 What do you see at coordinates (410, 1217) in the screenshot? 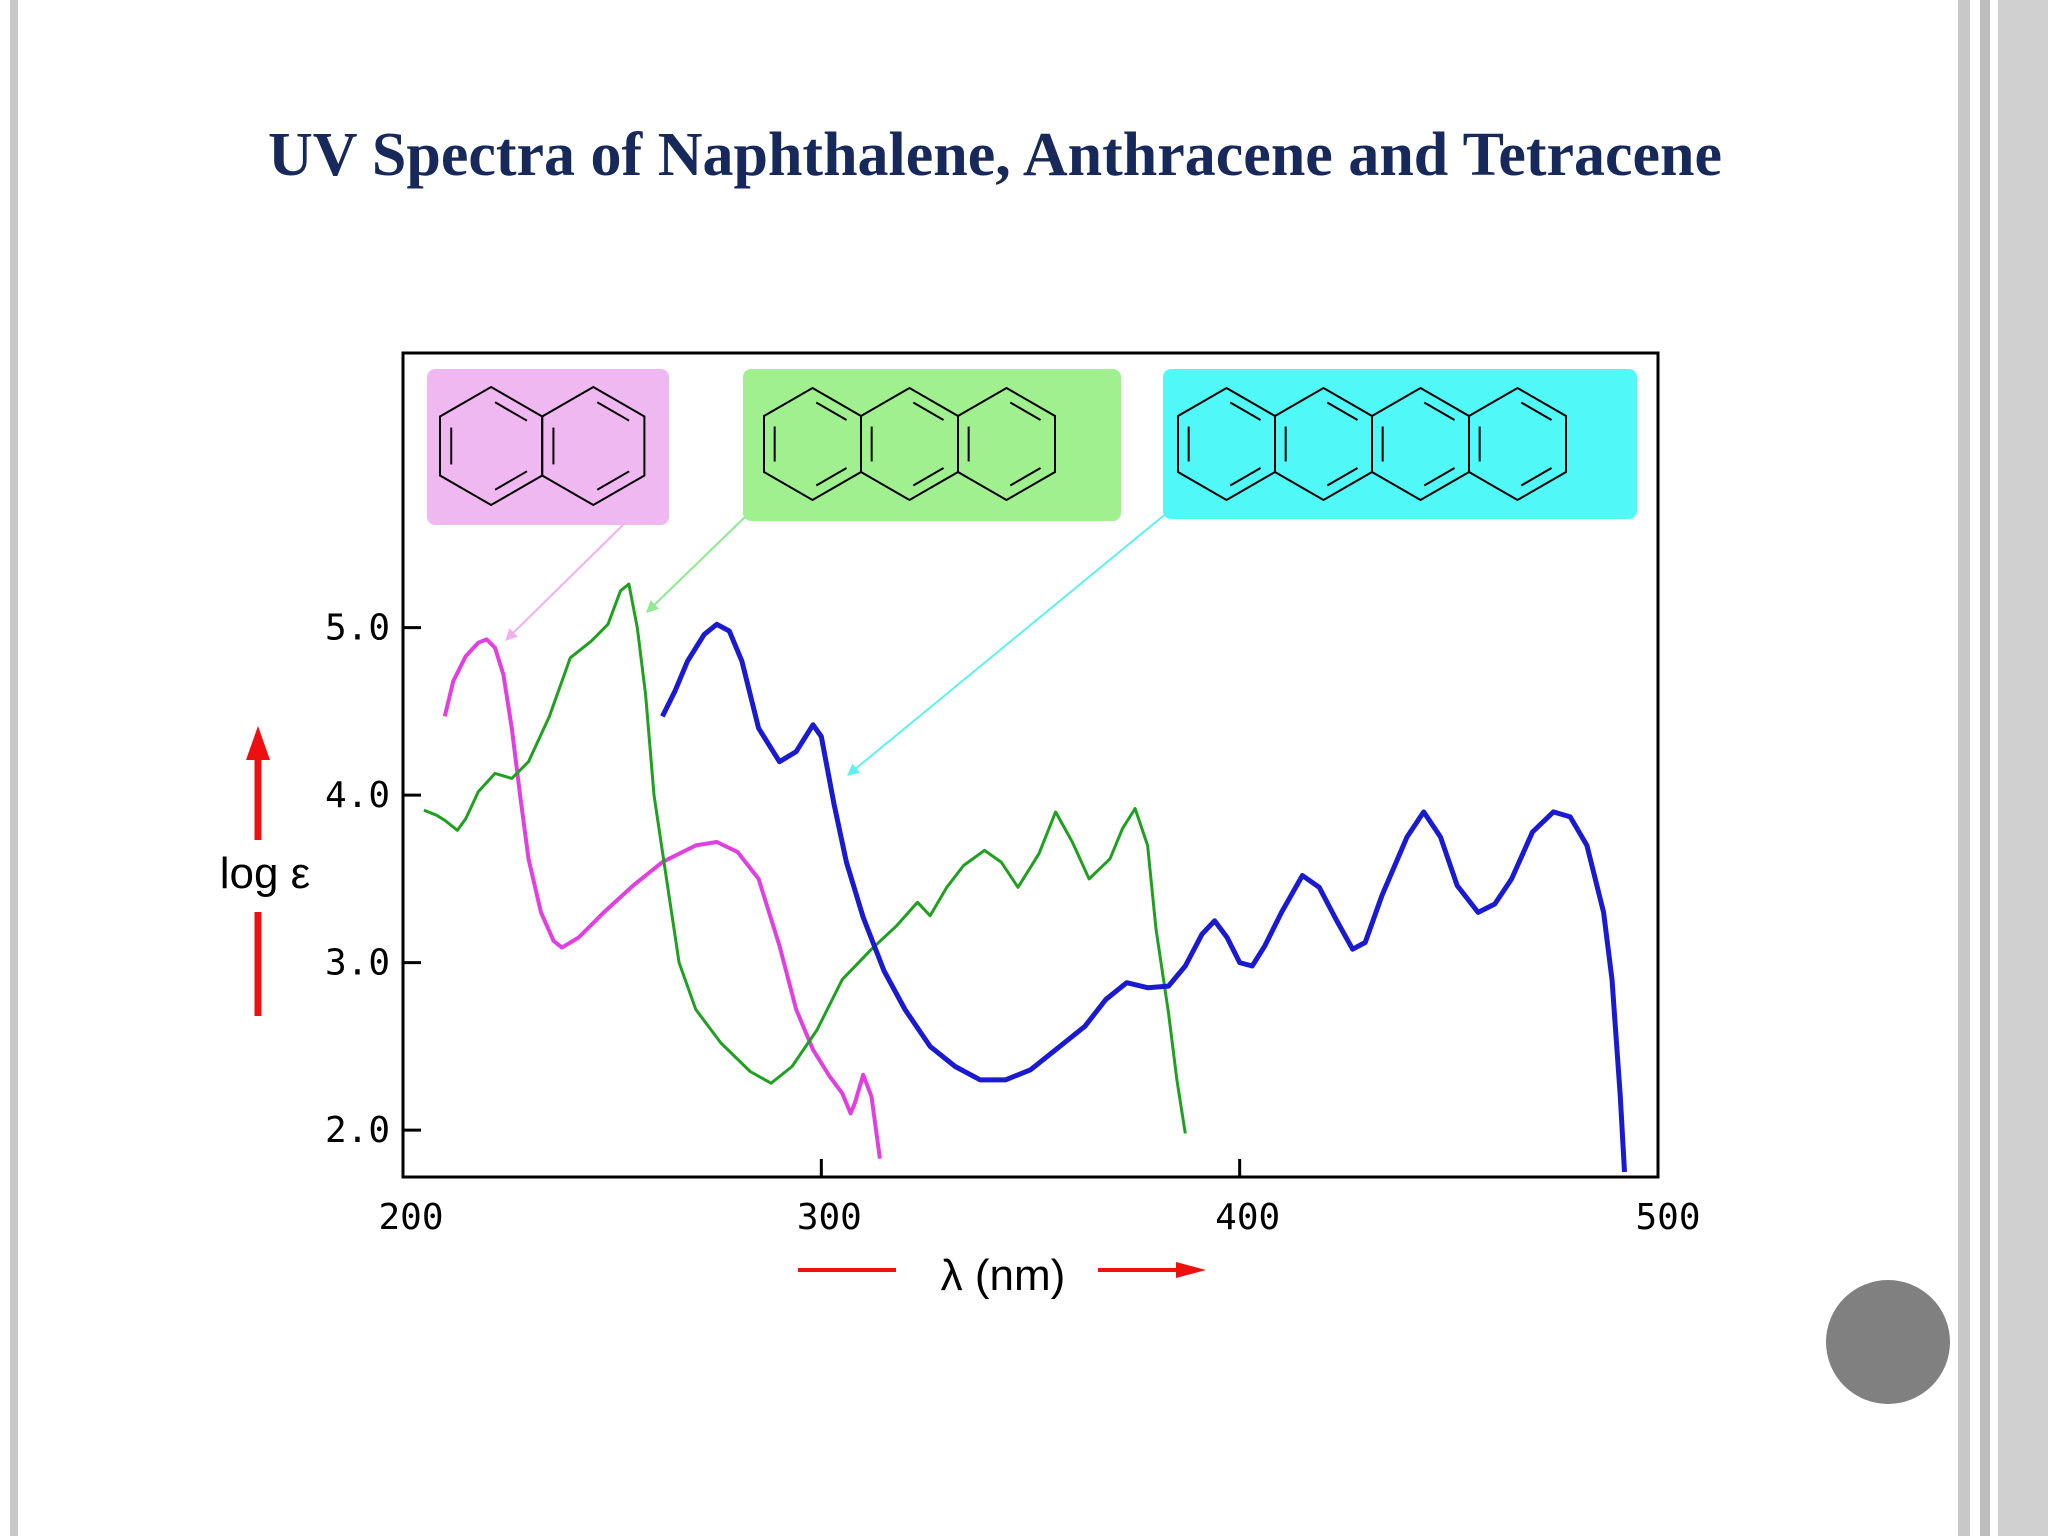
I see `x-tick-label: 200` at bounding box center [410, 1217].